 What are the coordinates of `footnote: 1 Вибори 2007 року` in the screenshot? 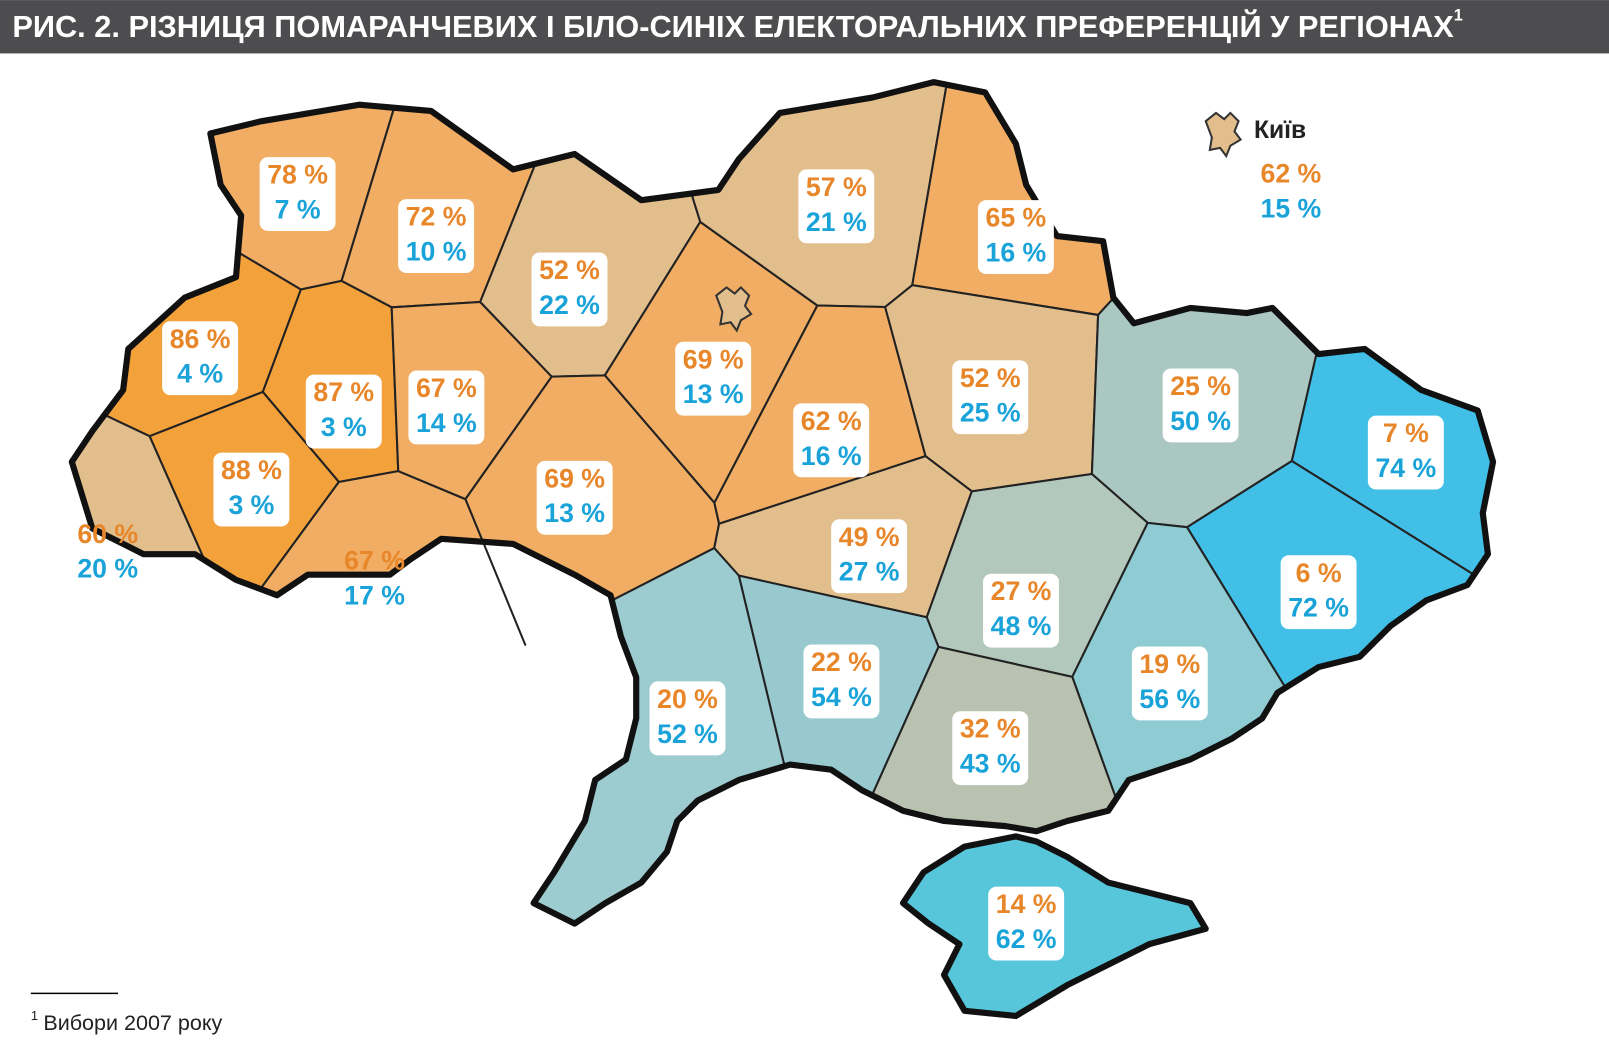 It's located at (127, 1020).